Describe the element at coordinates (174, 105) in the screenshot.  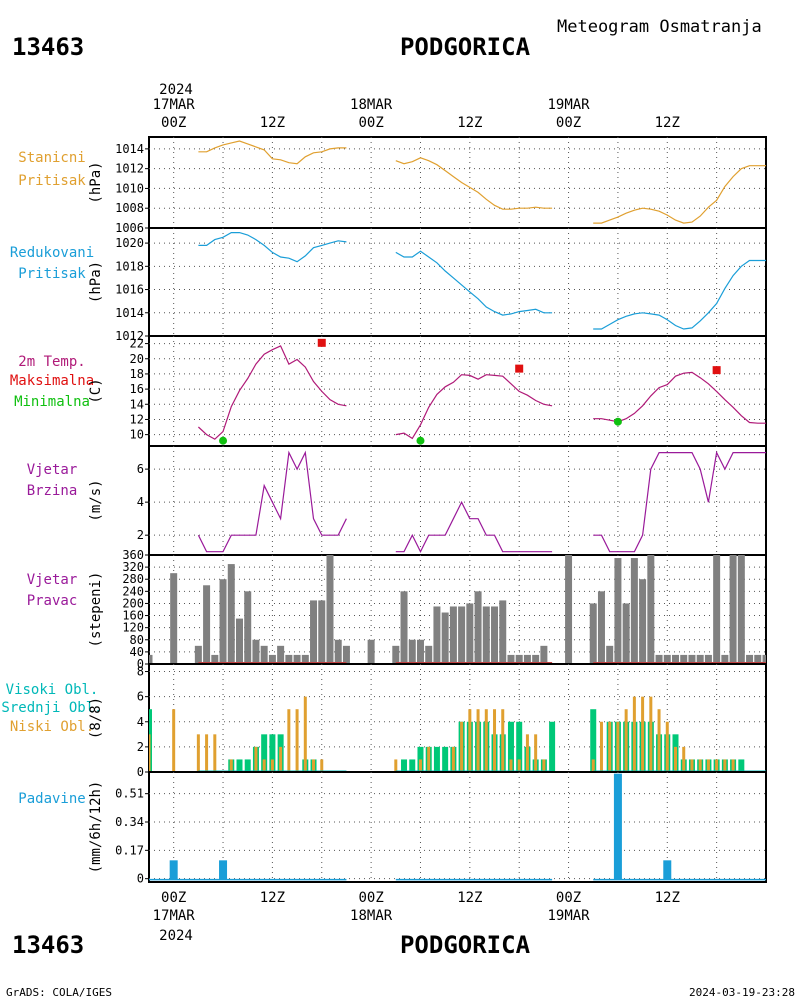
I see `top-date-label: 17MAR` at that location.